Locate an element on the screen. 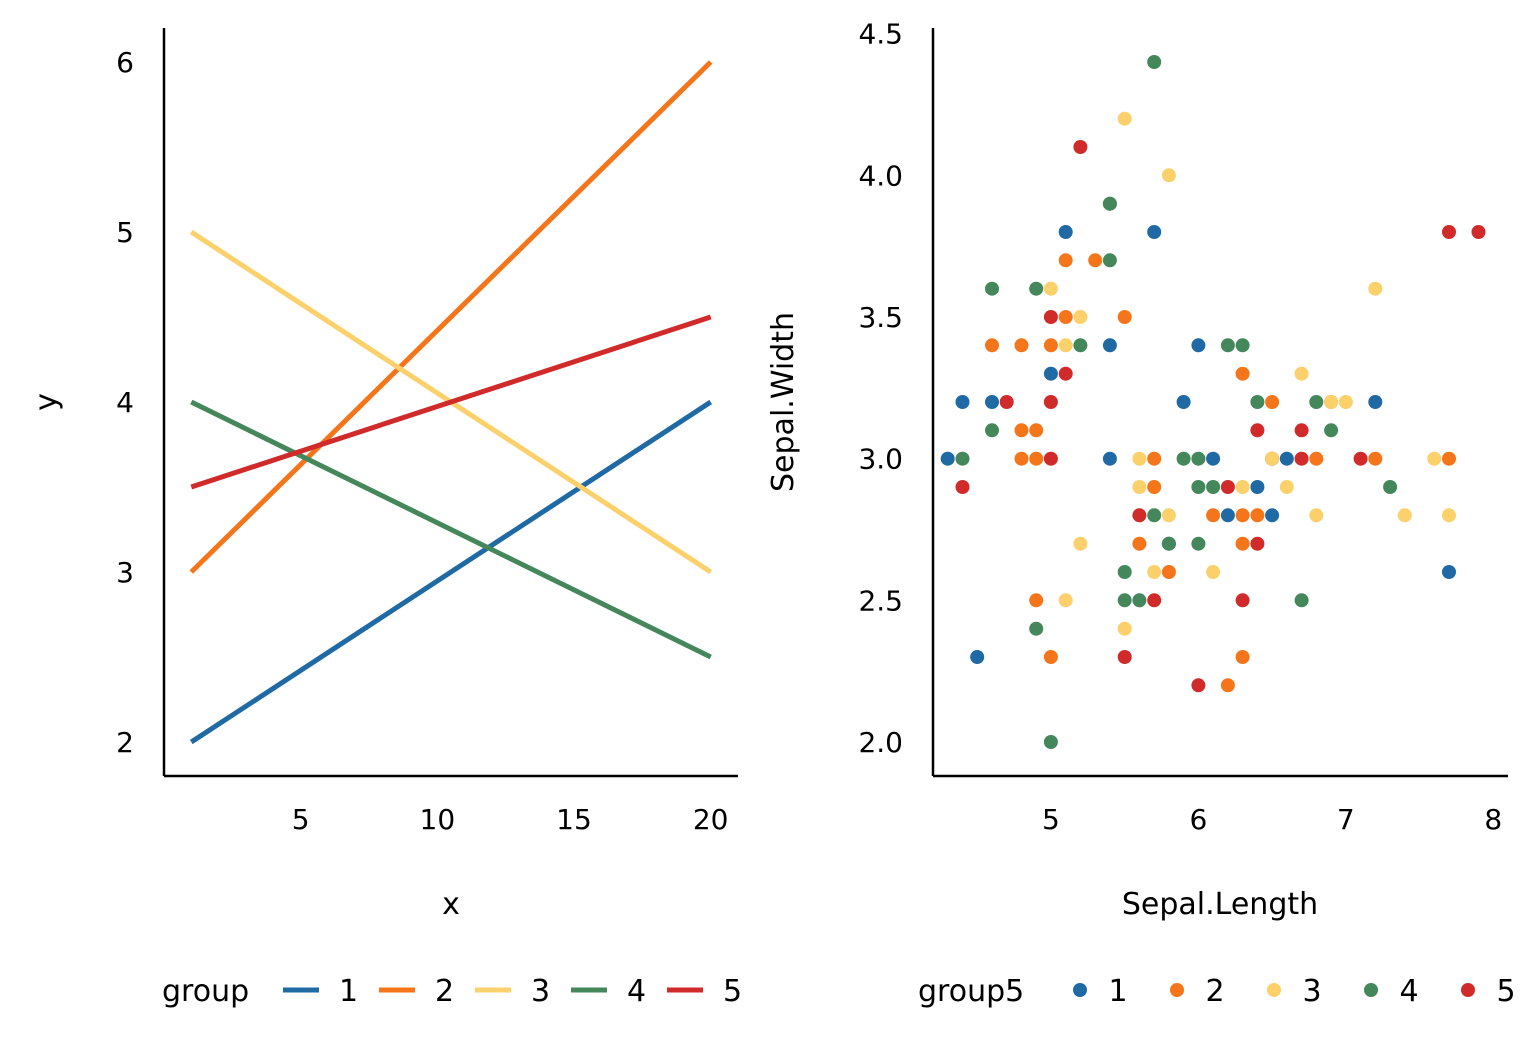 This screenshot has width=1536, height=1056. scatter-x-ticks: 5 6 7 8 is located at coordinates (1272, 819).